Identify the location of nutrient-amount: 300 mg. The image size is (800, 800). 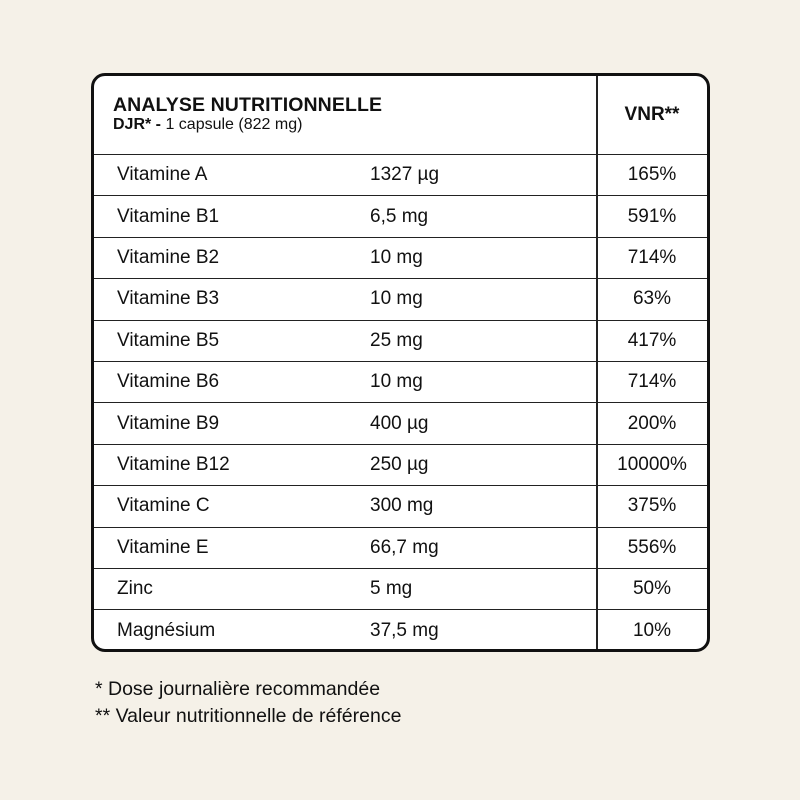
(402, 506).